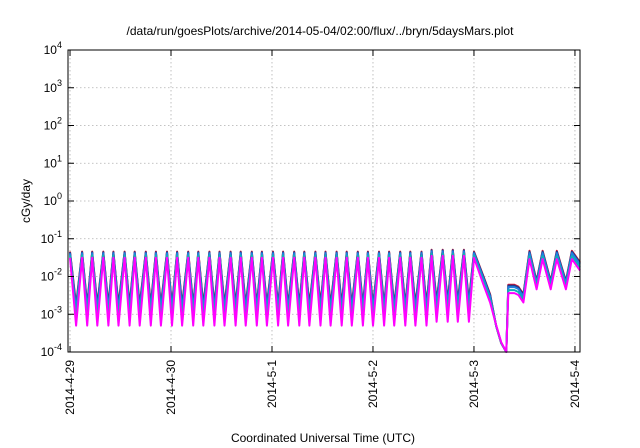  I want to click on y-tick-label: 10¹, so click(53, 161).